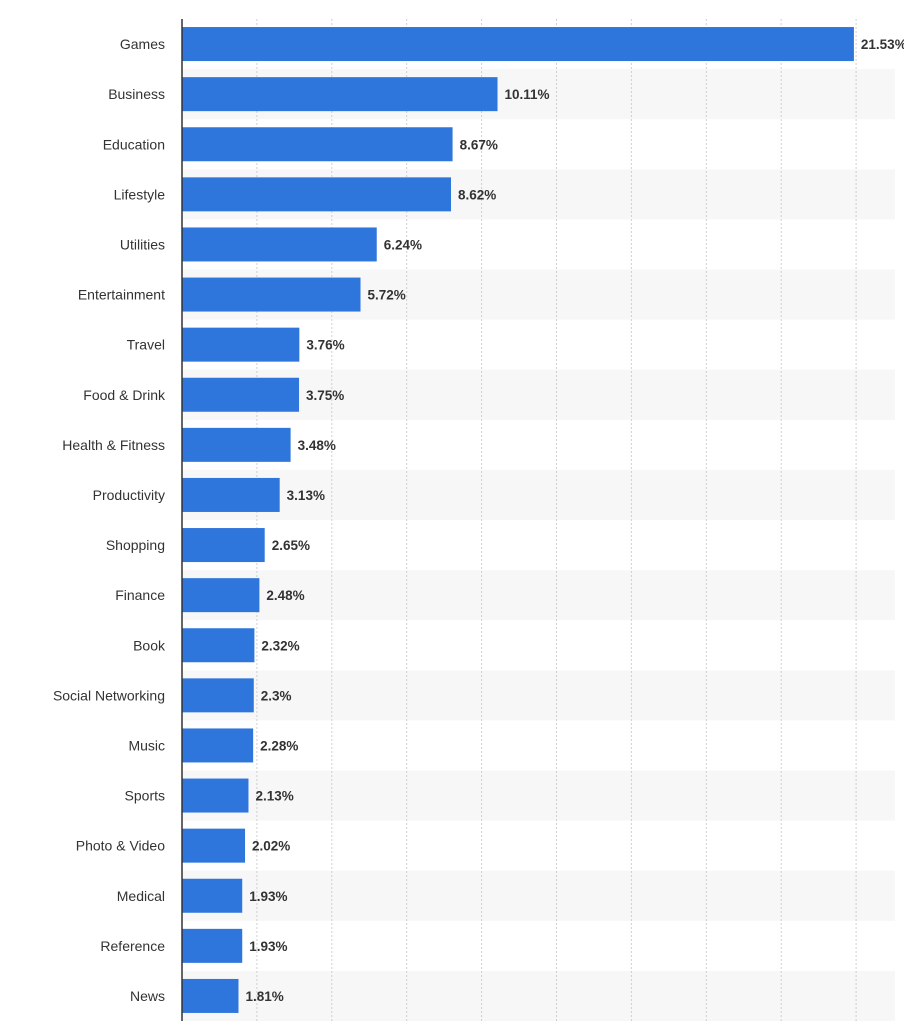  What do you see at coordinates (132, 946) in the screenshot?
I see `category-label: Reference` at bounding box center [132, 946].